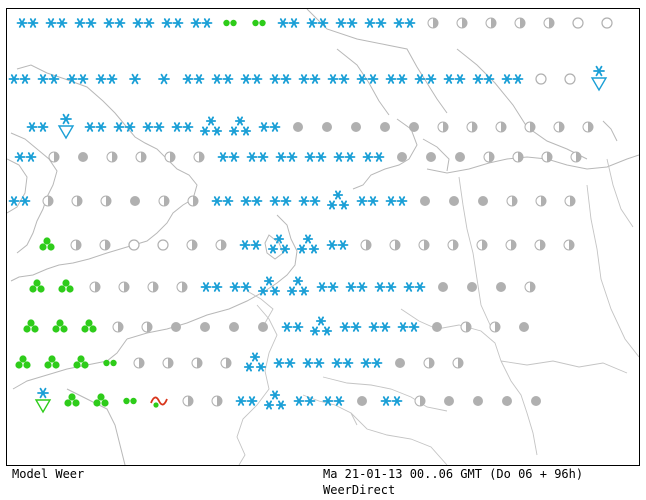 This screenshot has height=500, width=646. What do you see at coordinates (130, 401) in the screenshot?
I see `rain-icon` at bounding box center [130, 401].